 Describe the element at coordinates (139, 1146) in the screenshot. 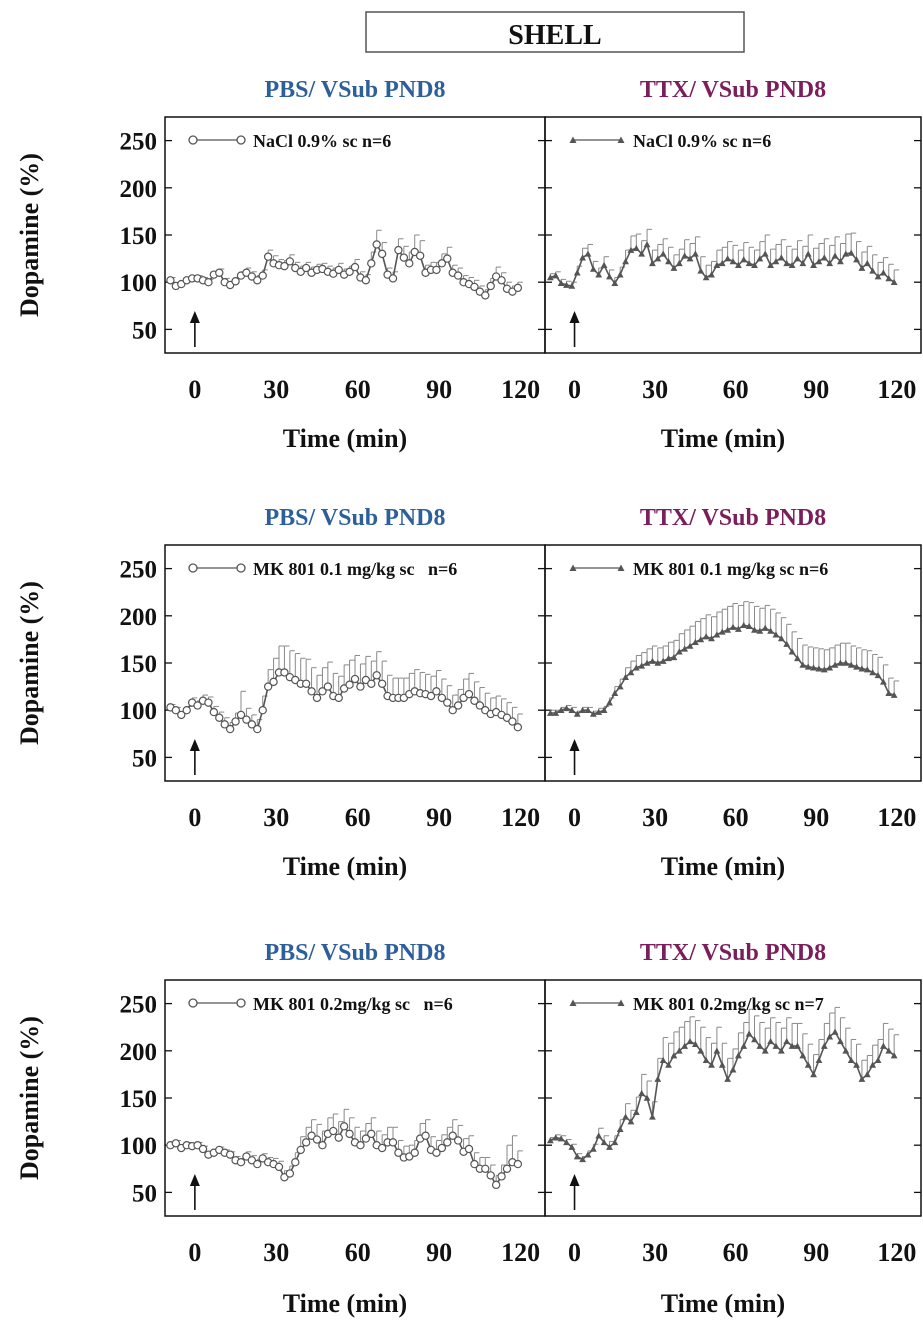

I see `y-tick-label: 100` at that location.